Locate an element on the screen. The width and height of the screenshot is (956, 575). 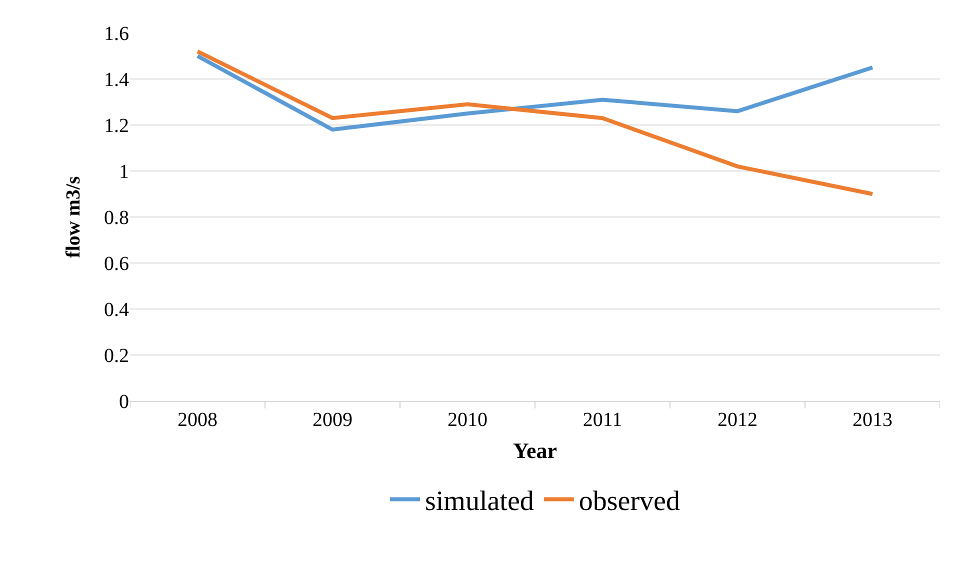
y-tick-label: 0.8 is located at coordinates (116, 218).